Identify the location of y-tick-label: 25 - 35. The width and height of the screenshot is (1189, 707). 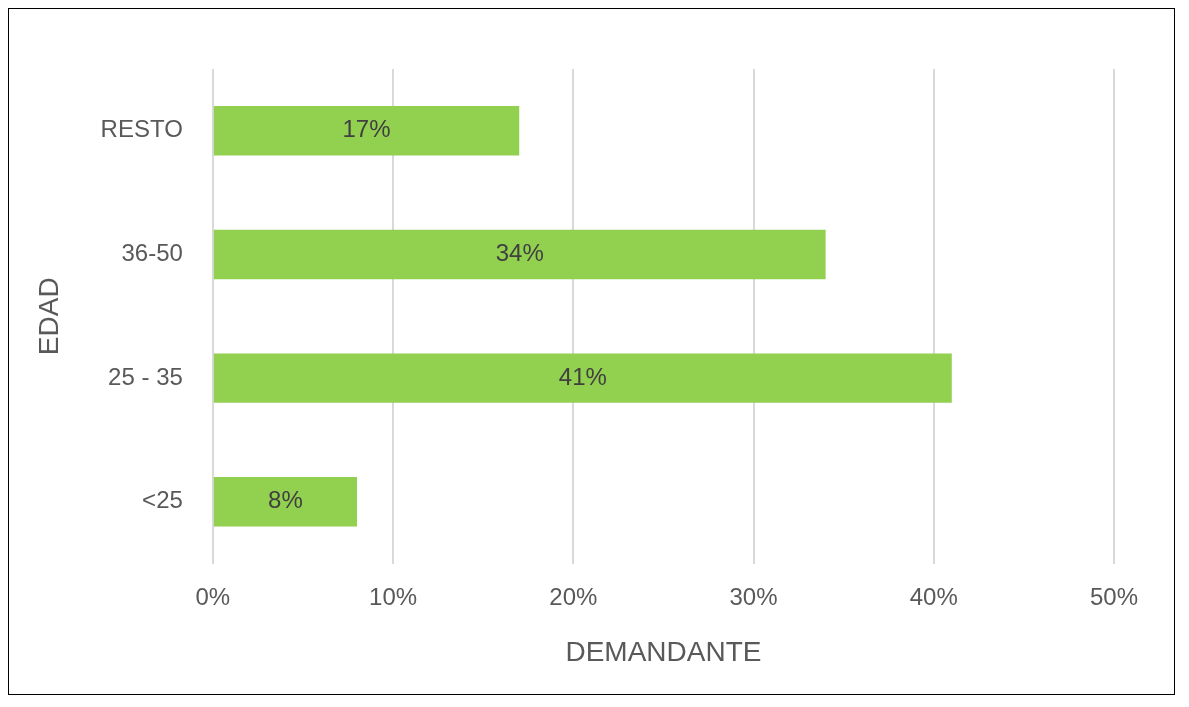
(145, 376).